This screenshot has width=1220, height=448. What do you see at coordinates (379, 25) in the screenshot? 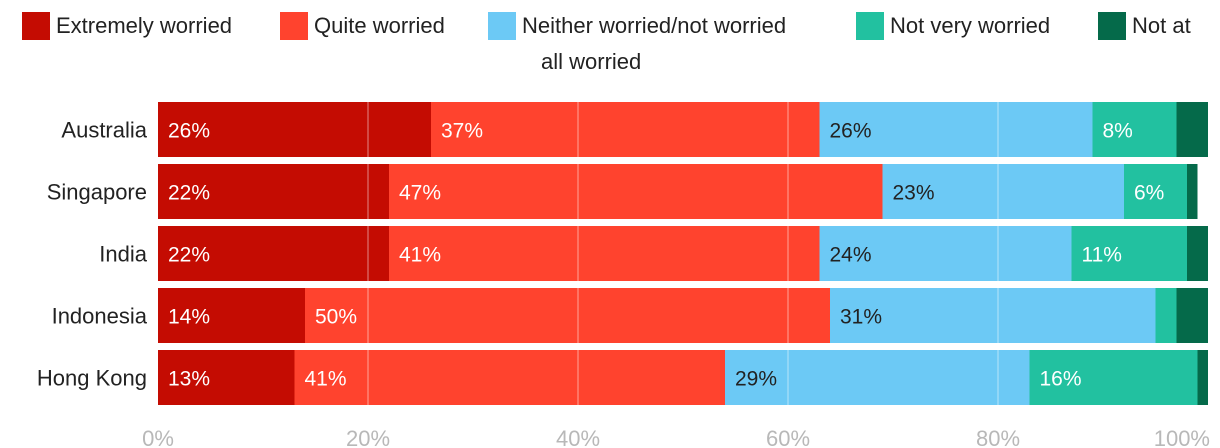
I see `legend-label: Quite worried` at bounding box center [379, 25].